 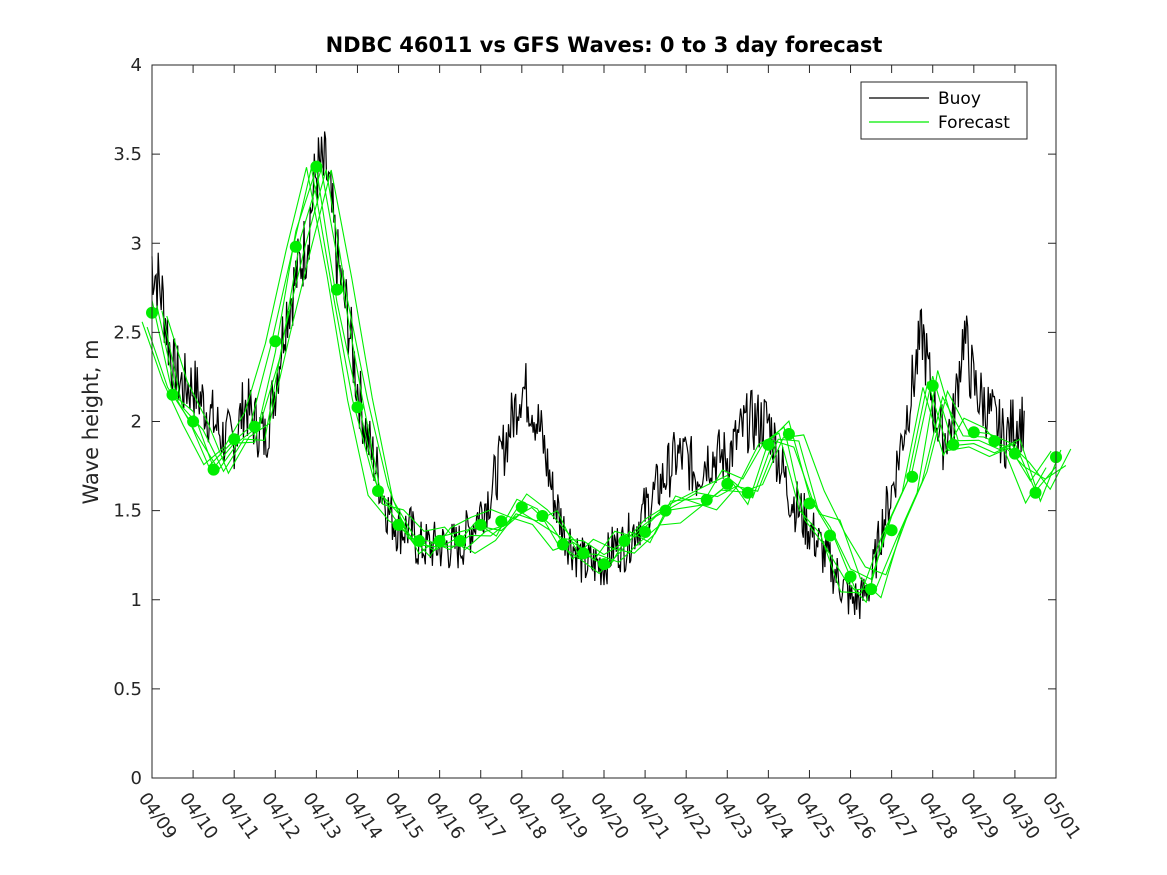 I want to click on x-tick-label: 04/10, so click(x=198, y=816).